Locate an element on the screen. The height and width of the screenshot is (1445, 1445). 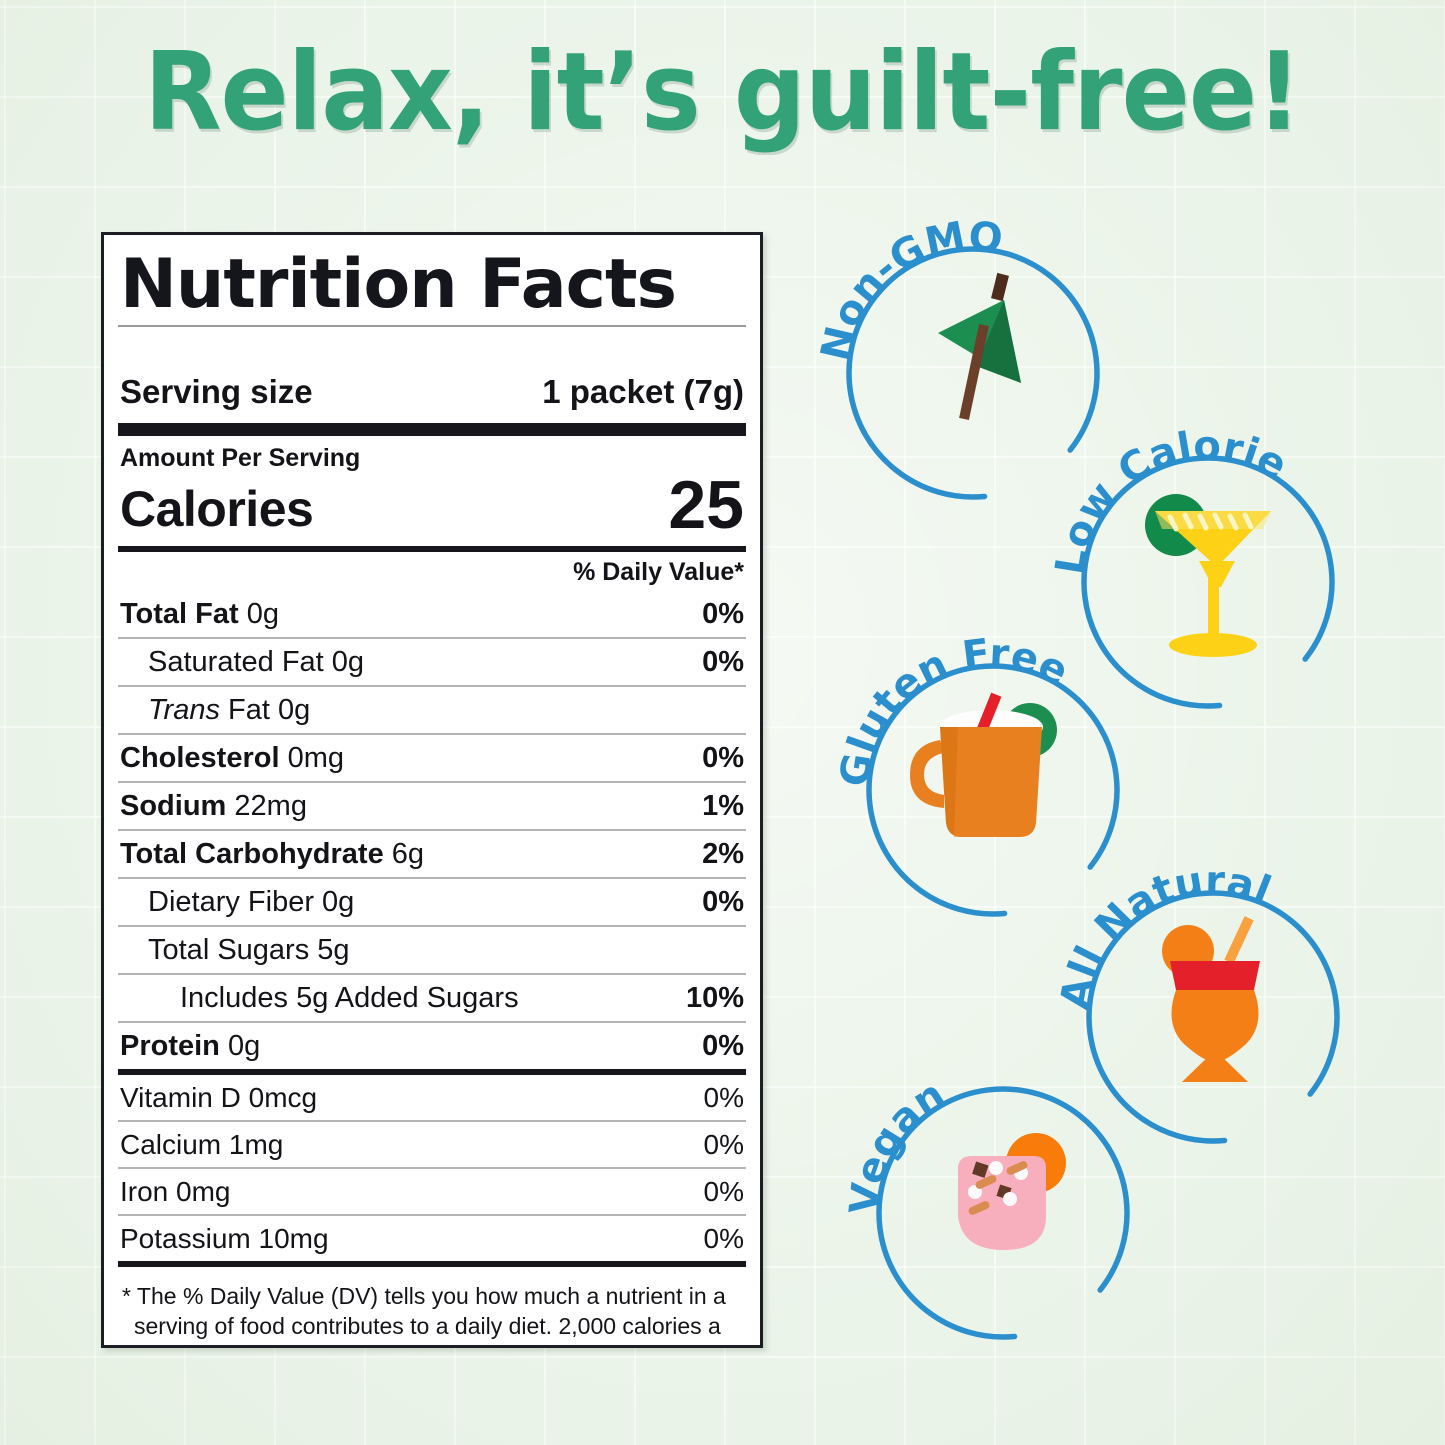
serving-size-value: 1 packet (7g) is located at coordinates (643, 391).